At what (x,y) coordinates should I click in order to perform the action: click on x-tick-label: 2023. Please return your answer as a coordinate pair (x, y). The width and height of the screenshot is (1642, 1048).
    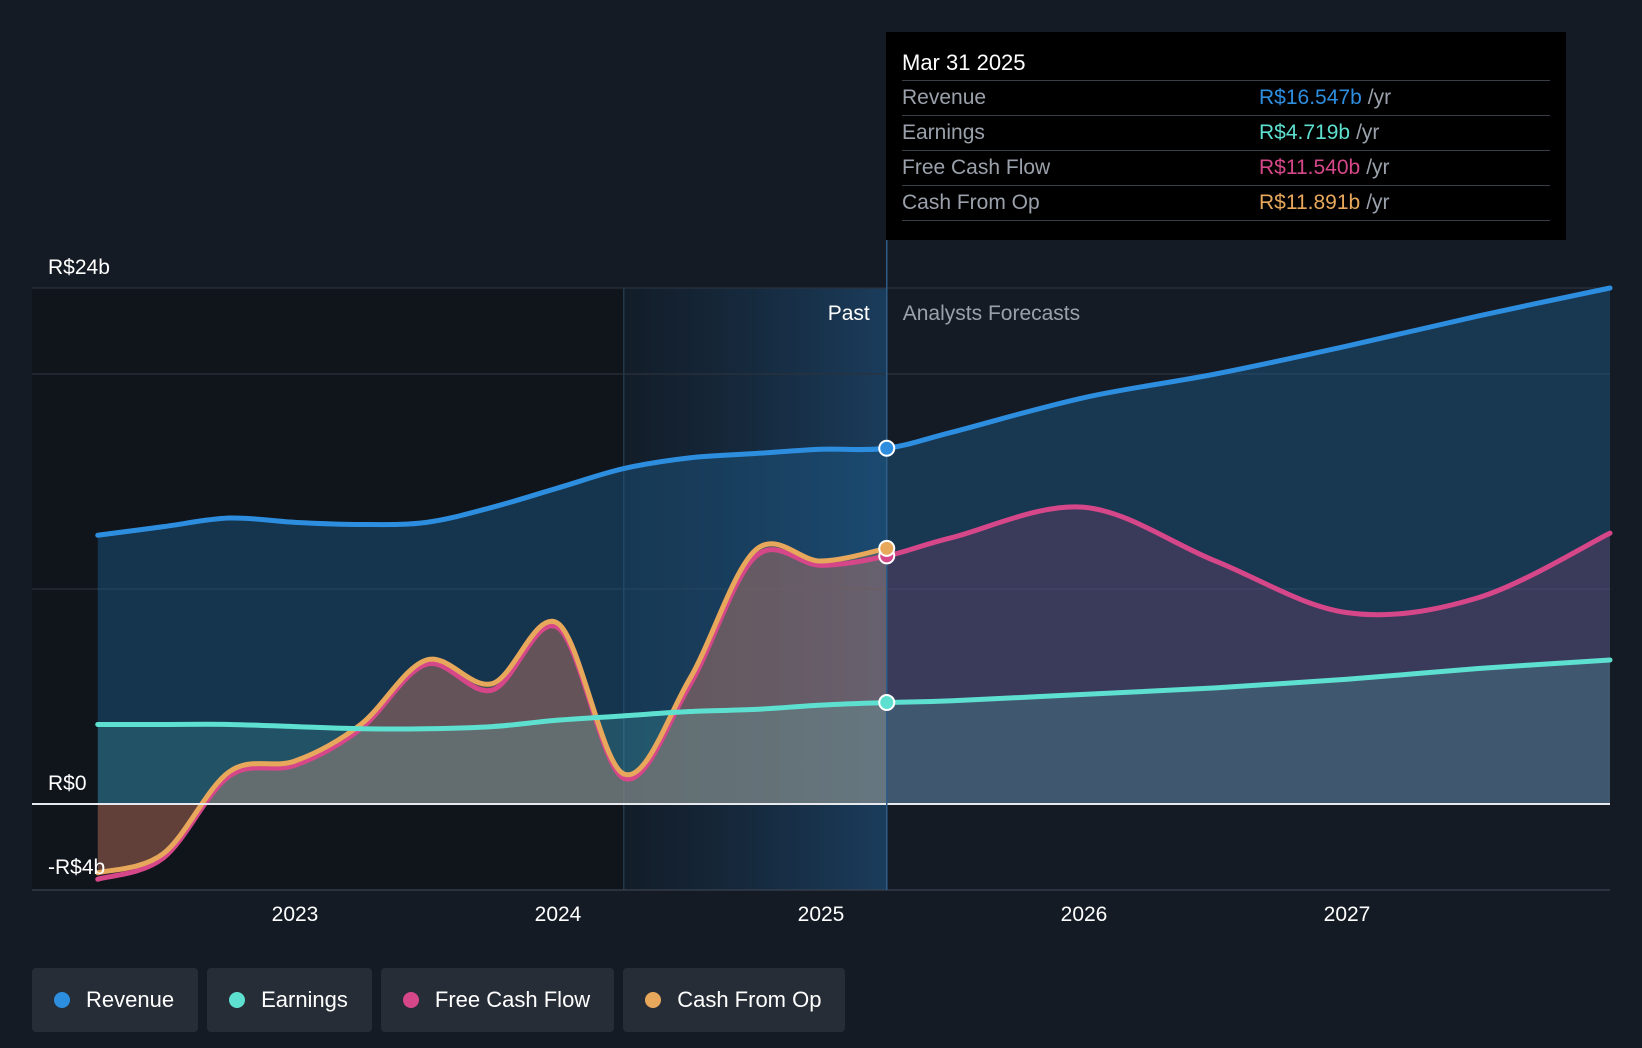
    Looking at the image, I should click on (295, 914).